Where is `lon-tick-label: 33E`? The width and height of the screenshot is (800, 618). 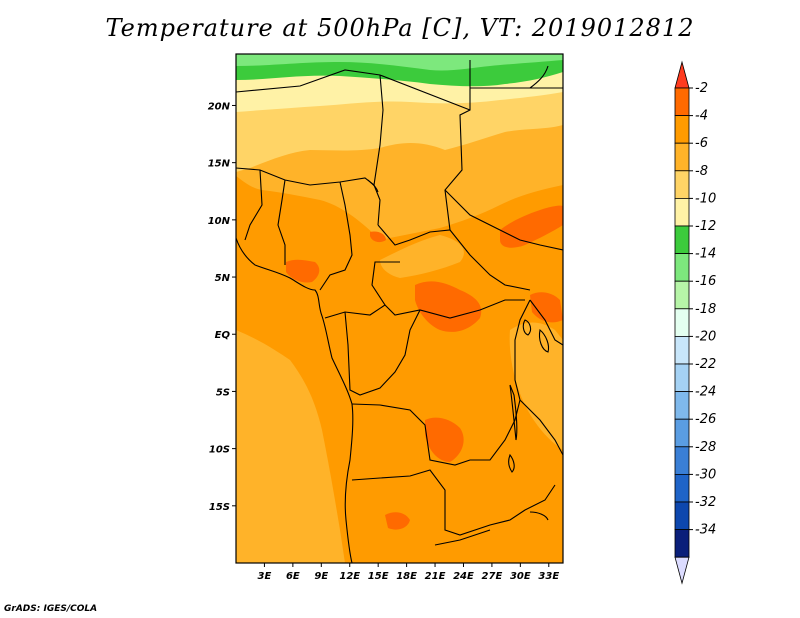 lon-tick-label: 33E is located at coordinates (548, 576).